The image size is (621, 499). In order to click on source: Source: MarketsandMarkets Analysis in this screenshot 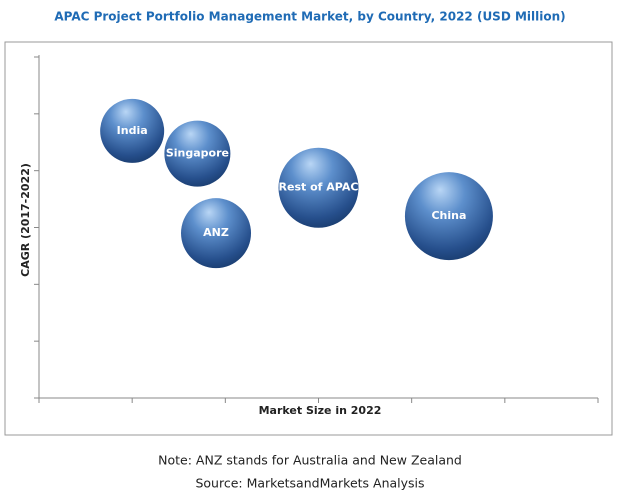, I will do `click(309, 483)`.